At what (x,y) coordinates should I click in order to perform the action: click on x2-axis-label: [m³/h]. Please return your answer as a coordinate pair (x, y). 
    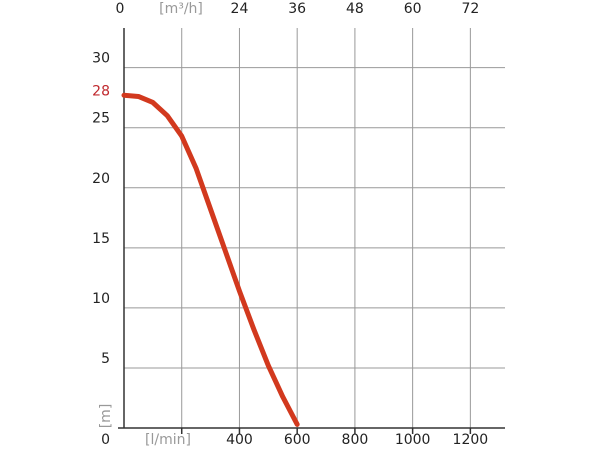
    Looking at the image, I should click on (181, 9).